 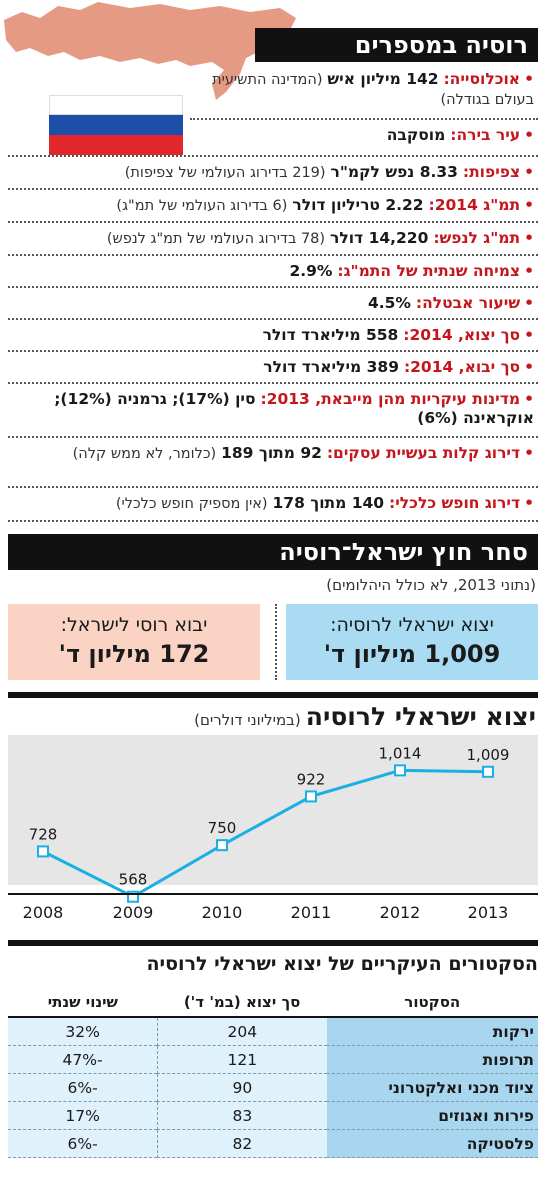 What do you see at coordinates (225, 173) in the screenshot?
I see `fact-note: (219 בדירוג העולמי של צפיפות)` at bounding box center [225, 173].